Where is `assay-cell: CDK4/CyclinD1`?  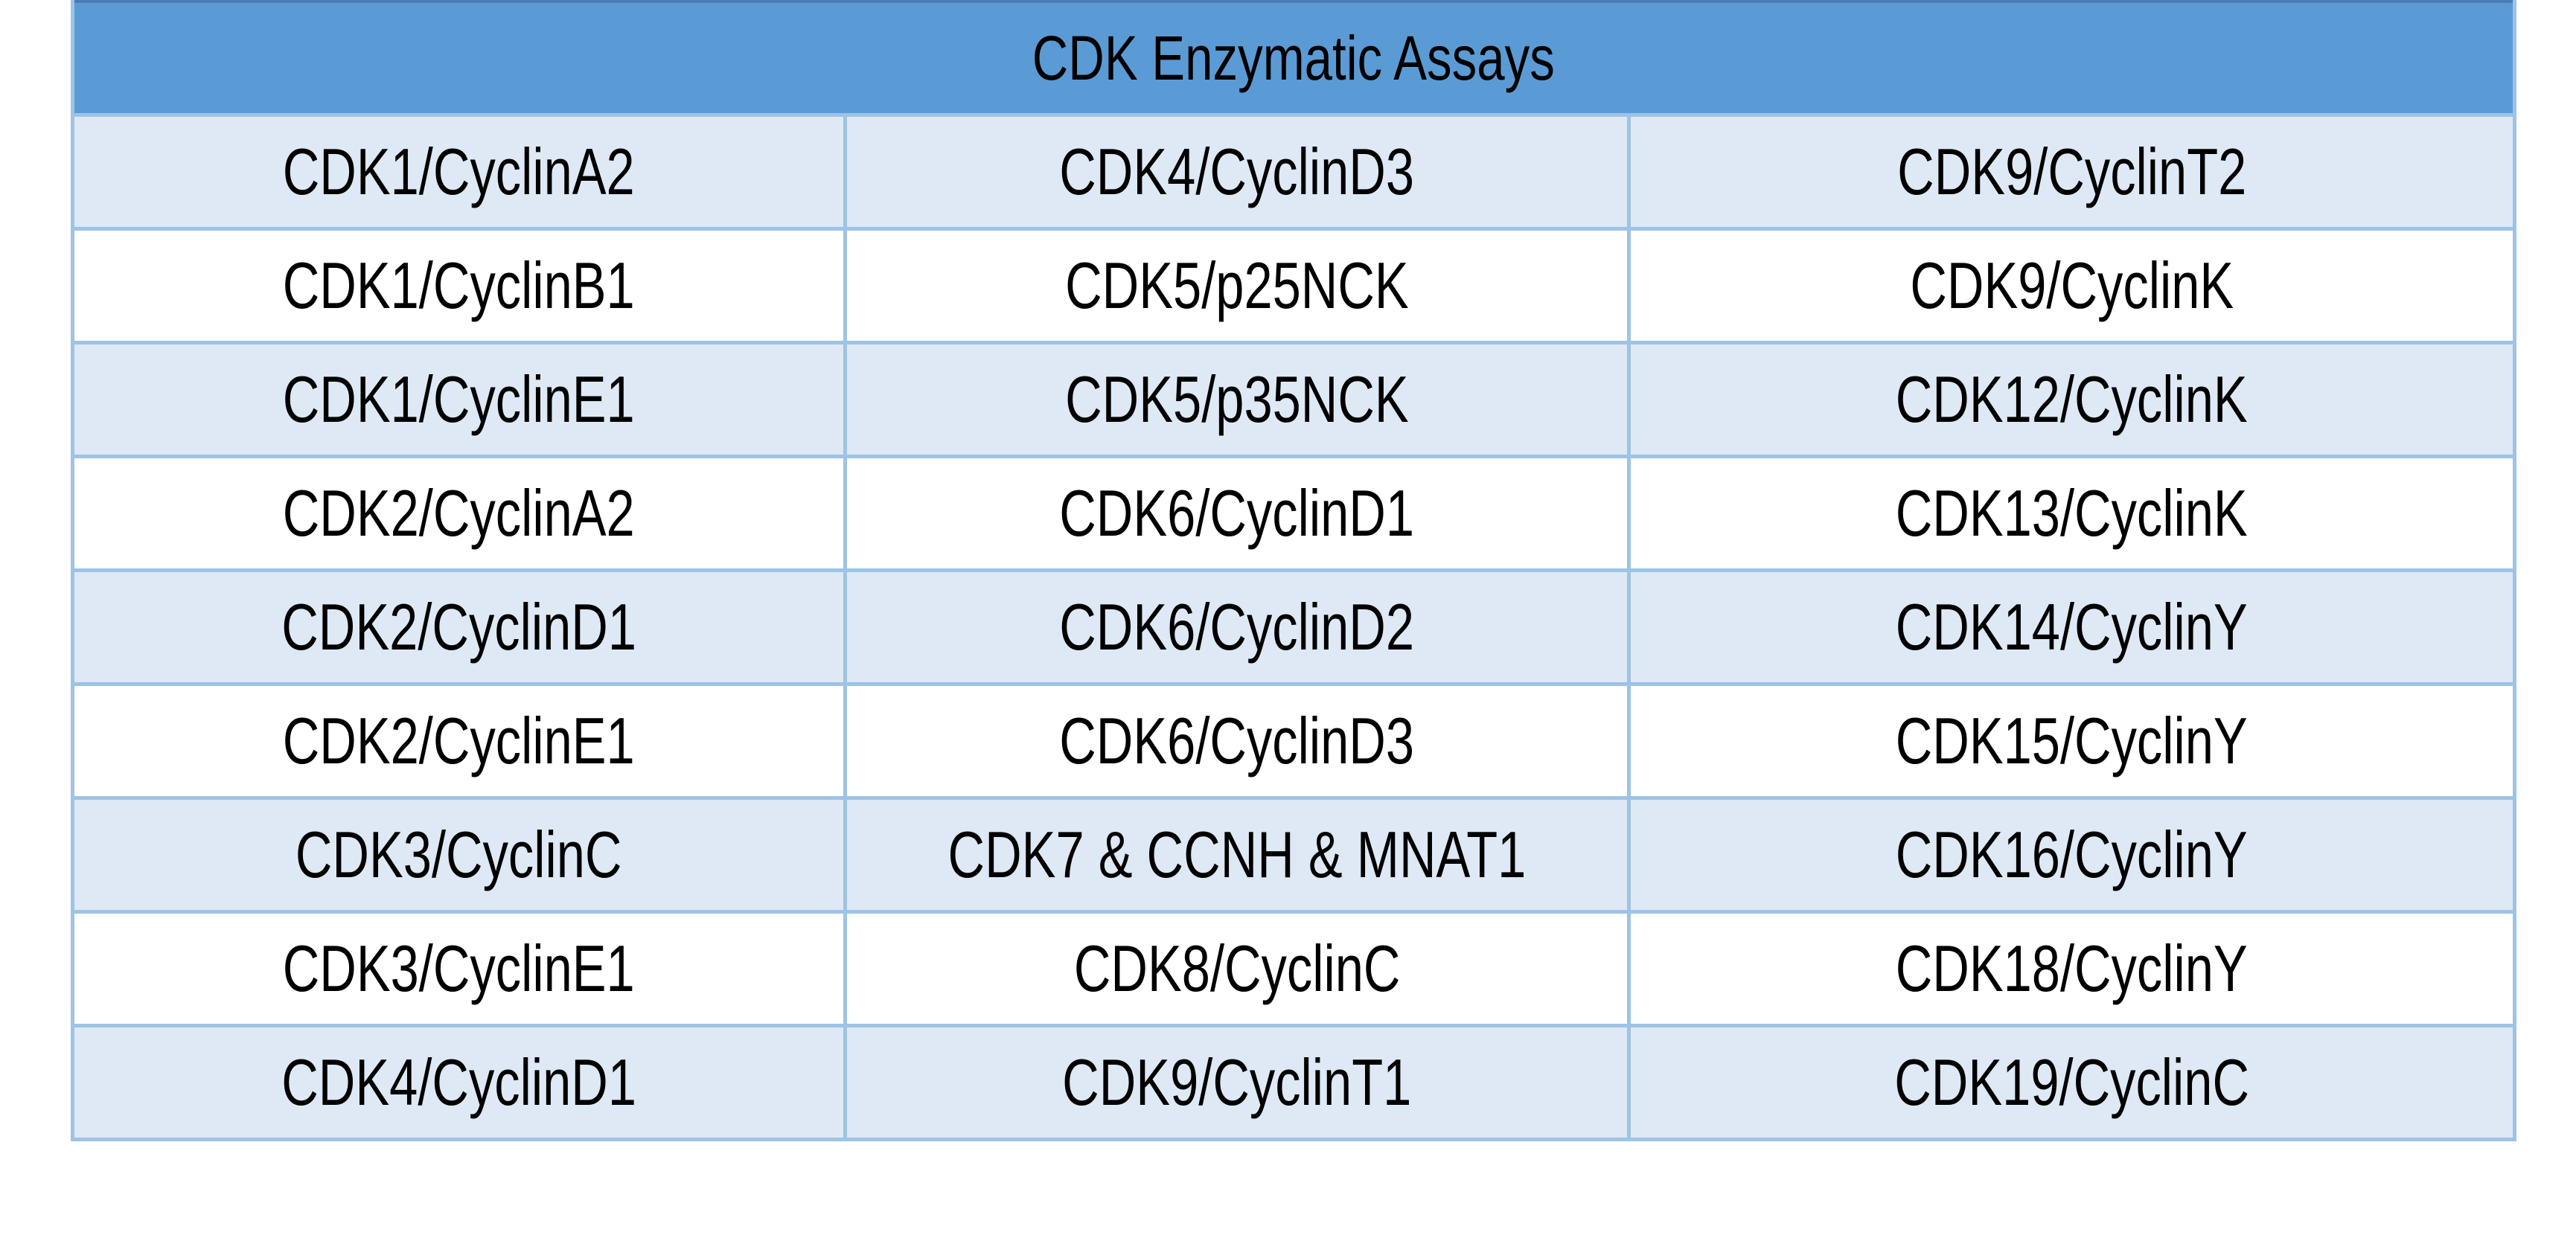 assay-cell: CDK4/CyclinD1 is located at coordinates (459, 1083).